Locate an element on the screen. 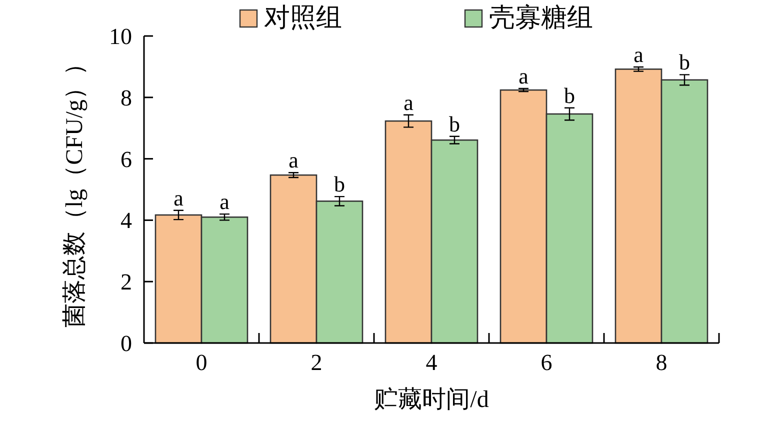 The width and height of the screenshot is (769, 433). y-tick-label: 2 is located at coordinates (126, 282).